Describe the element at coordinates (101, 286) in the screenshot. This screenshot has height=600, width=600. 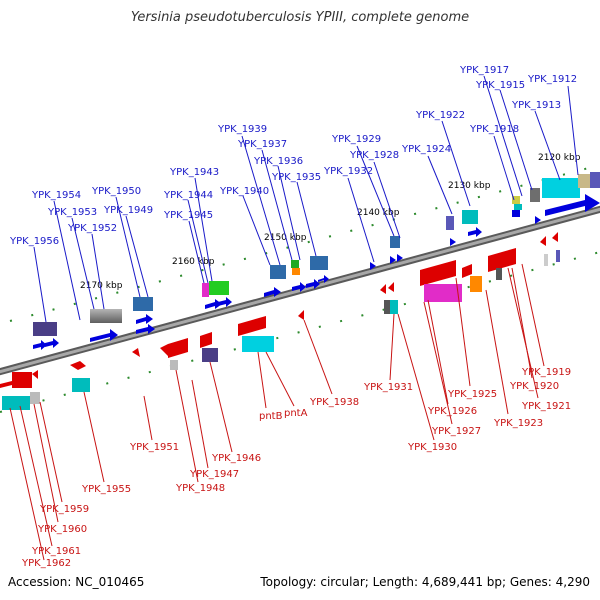
I see `tick-label: 2170 kbp` at that location.